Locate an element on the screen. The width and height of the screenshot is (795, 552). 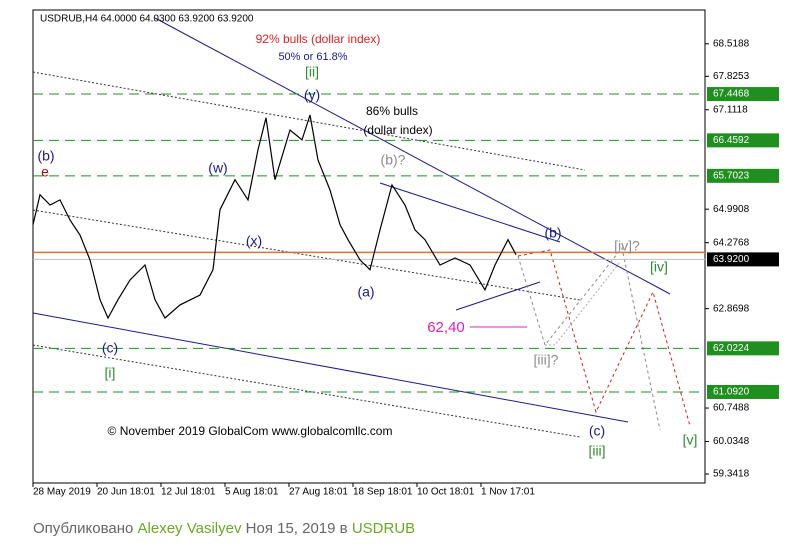
annotation: [iv] is located at coordinates (659, 267).